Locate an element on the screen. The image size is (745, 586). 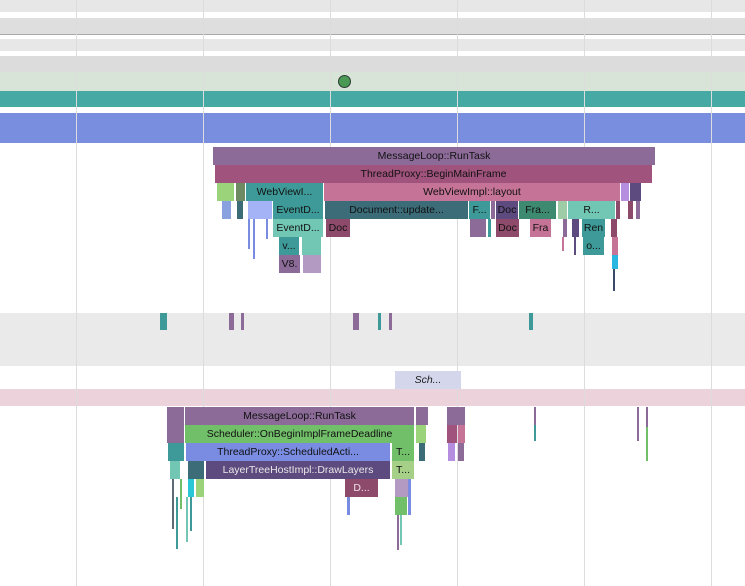
scheduler-on-begin-impl-frame-deadline-slice: Scheduler::OnBeginImplFrameDeadline is located at coordinates (300, 434).